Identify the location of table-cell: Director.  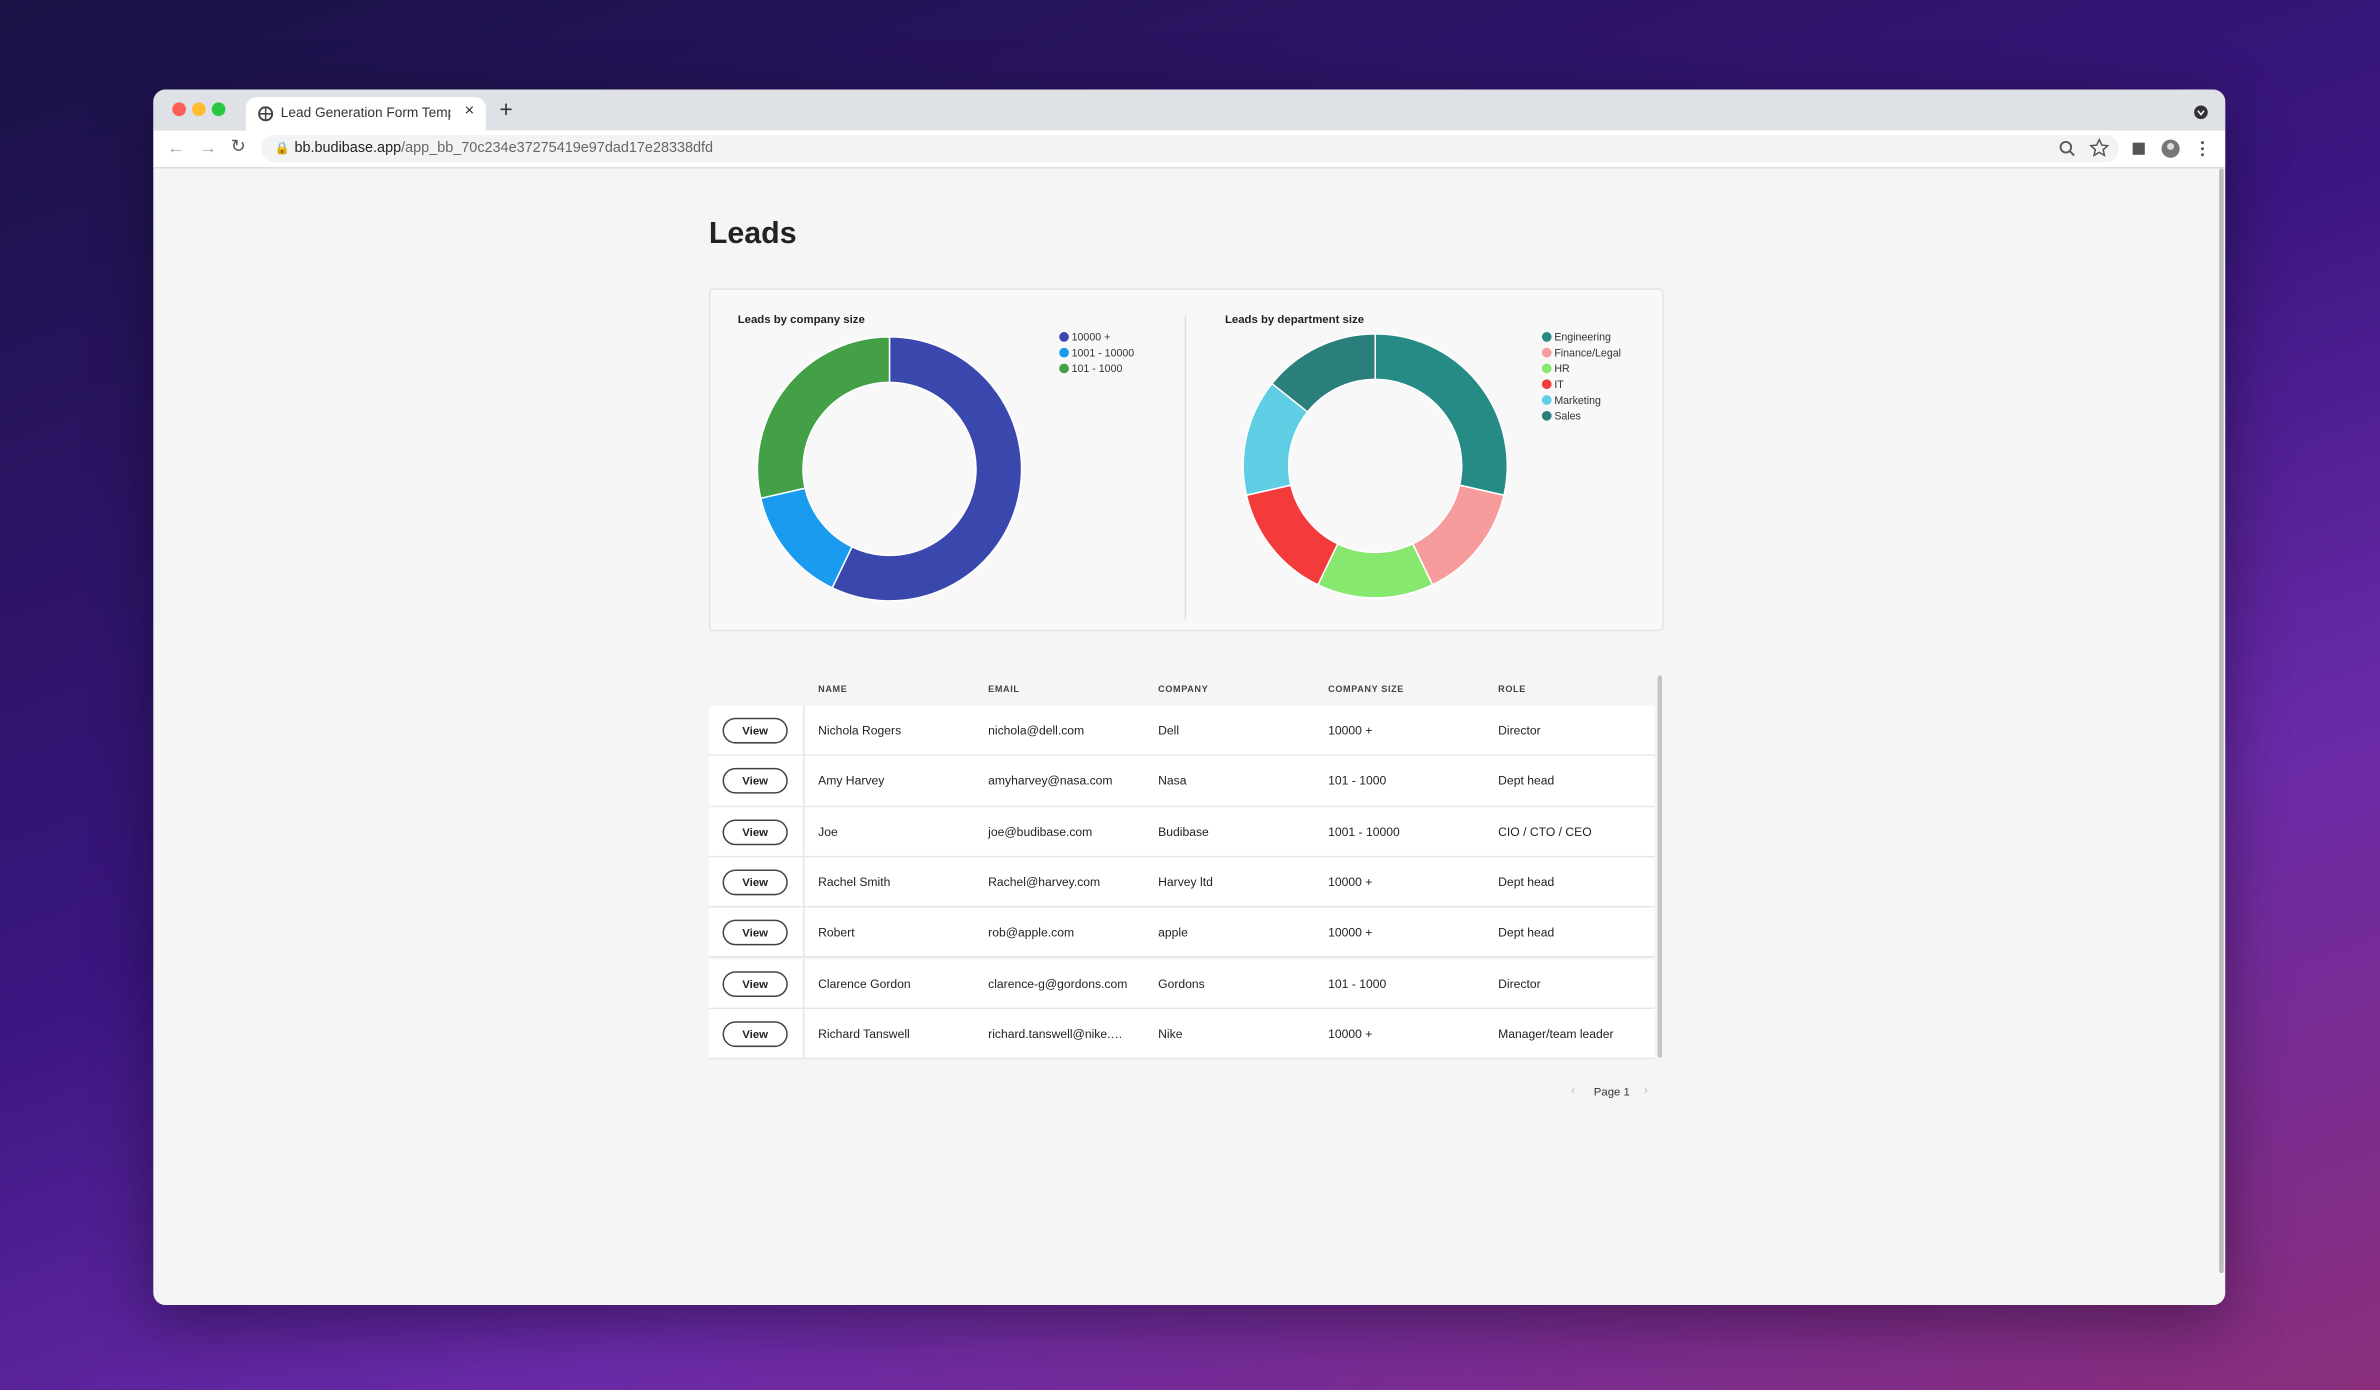
(1519, 983).